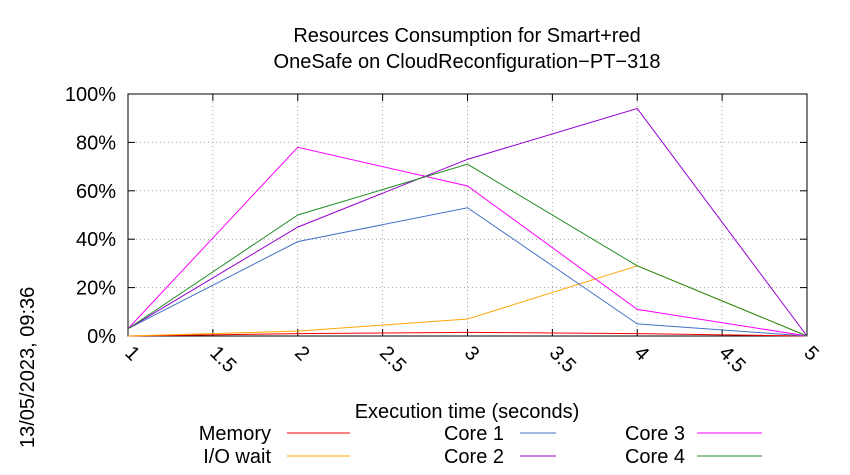 The width and height of the screenshot is (850, 475). Describe the element at coordinates (810, 353) in the screenshot. I see `x-tick-label: 5` at that location.